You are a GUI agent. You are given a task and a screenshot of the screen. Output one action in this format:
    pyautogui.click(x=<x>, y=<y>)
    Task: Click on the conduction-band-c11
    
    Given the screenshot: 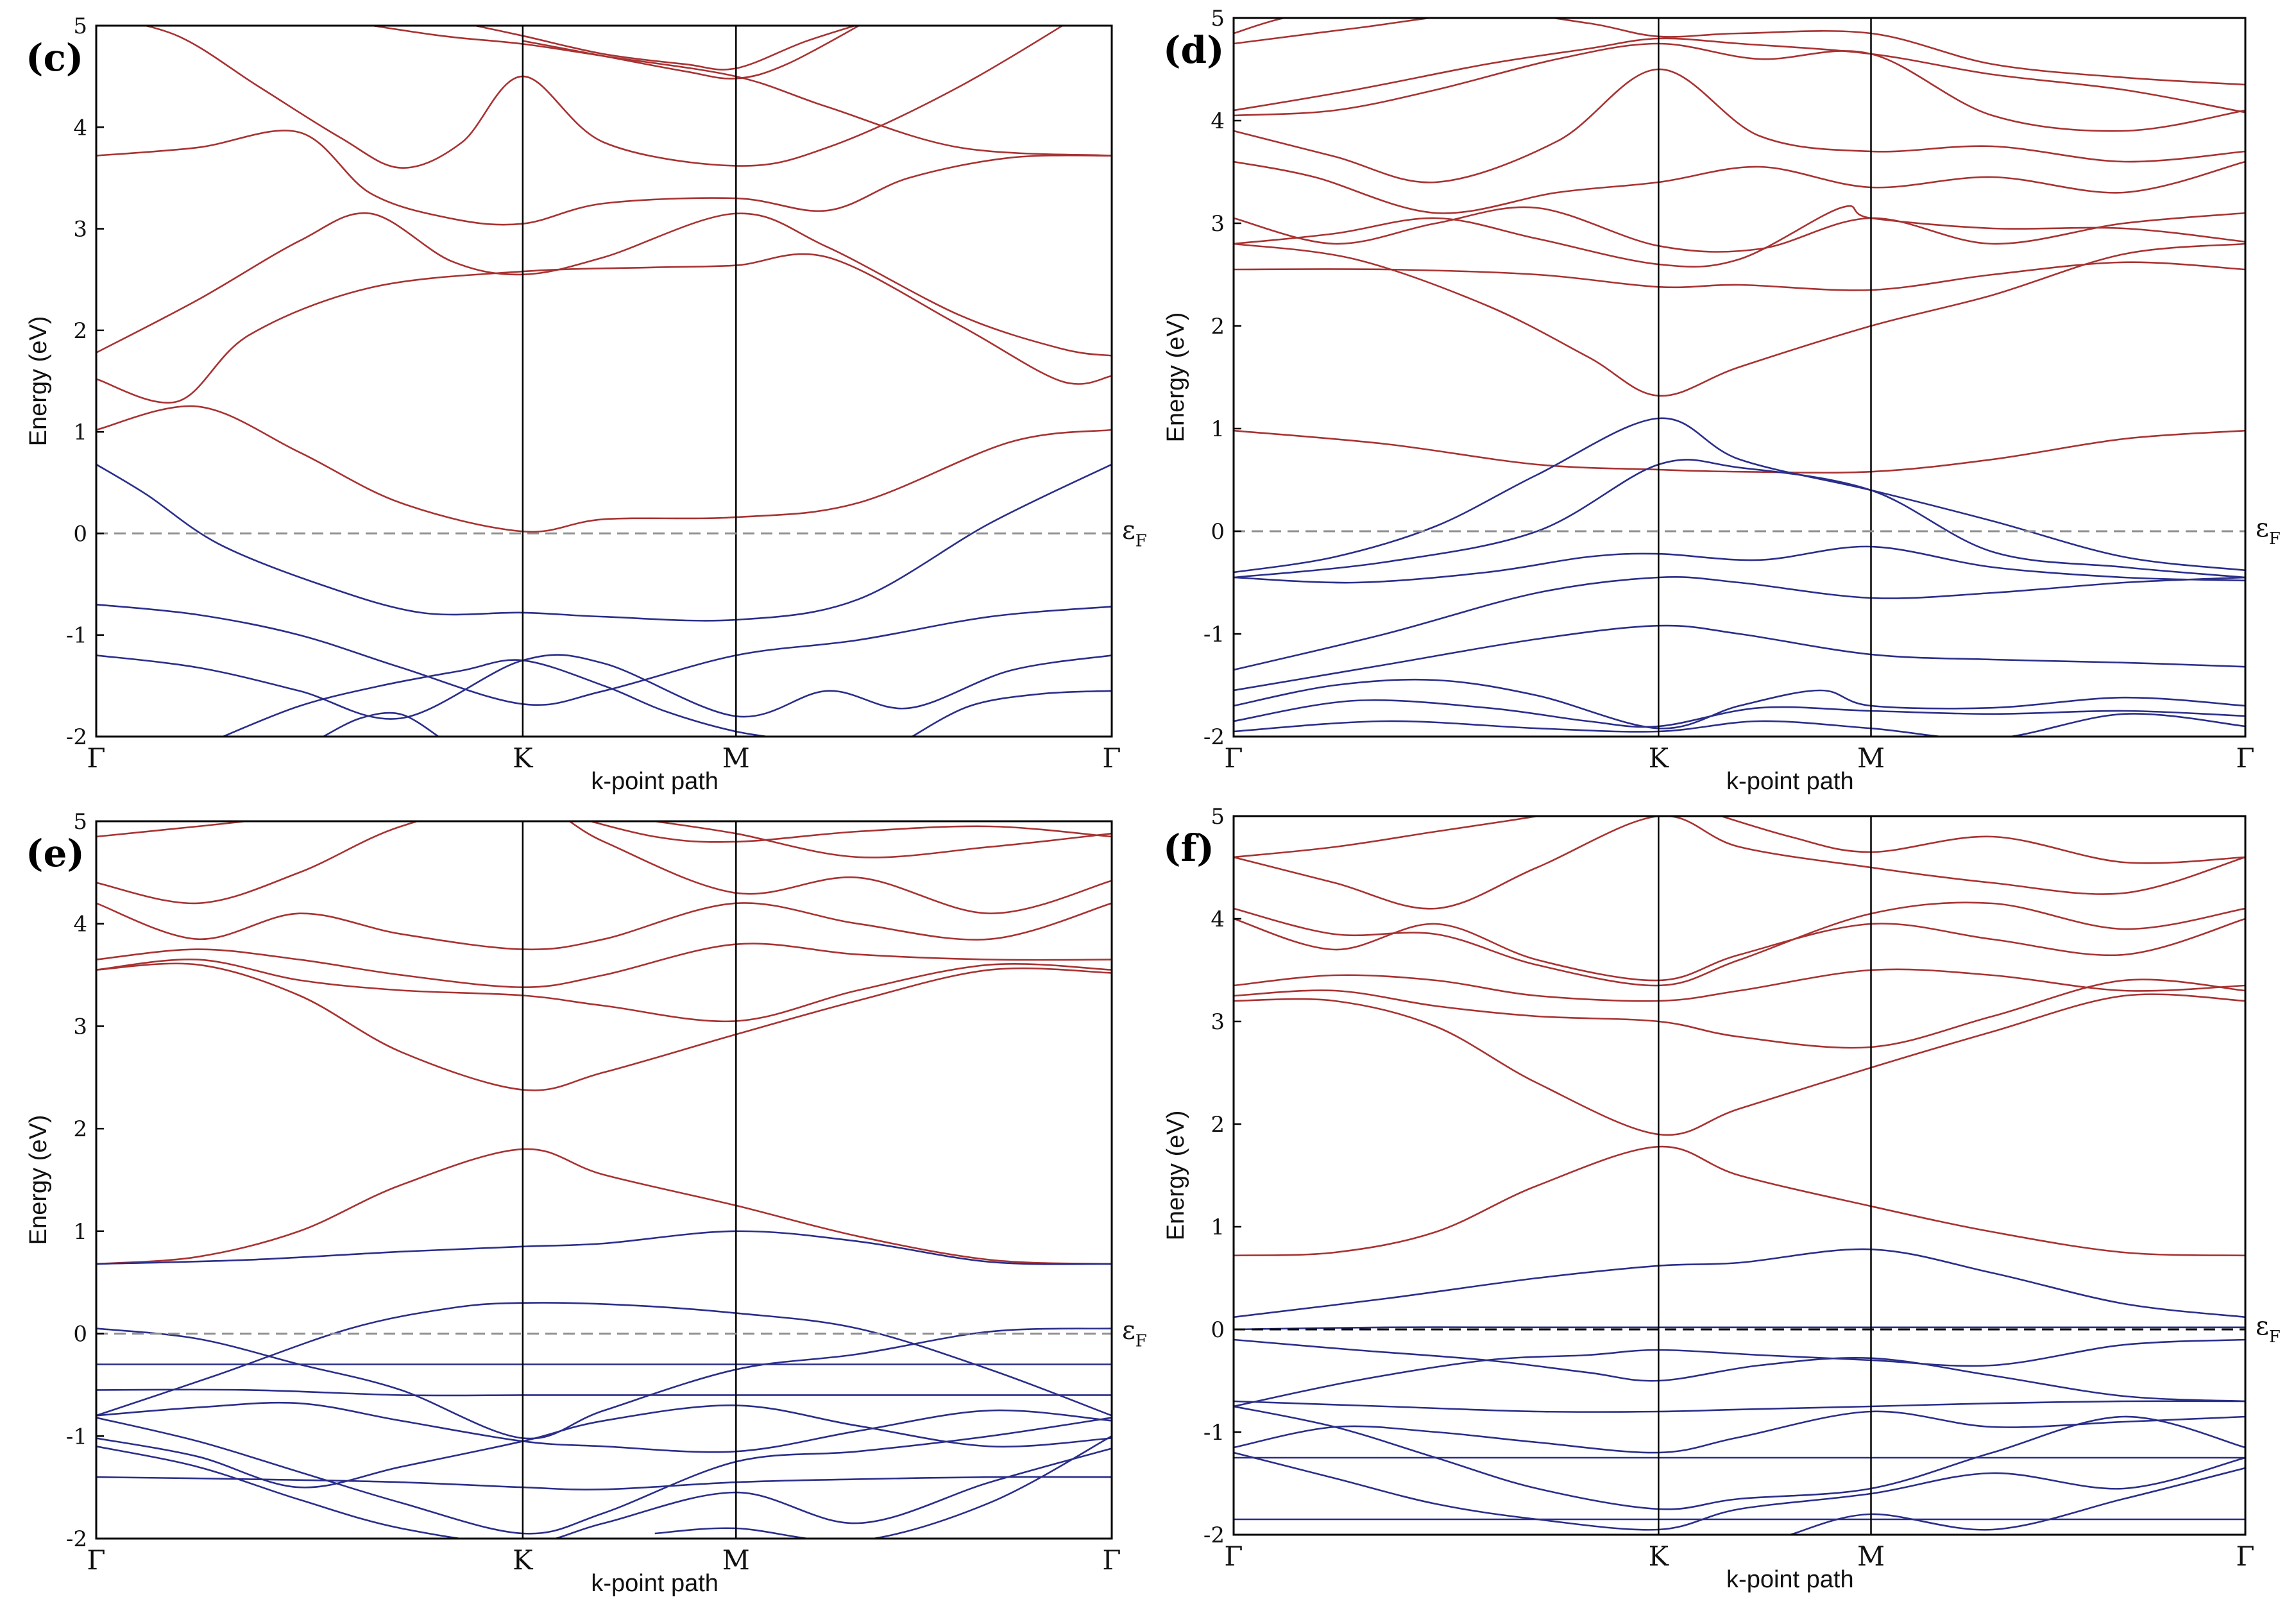 What is the action you would take?
    pyautogui.click(x=1262, y=27)
    